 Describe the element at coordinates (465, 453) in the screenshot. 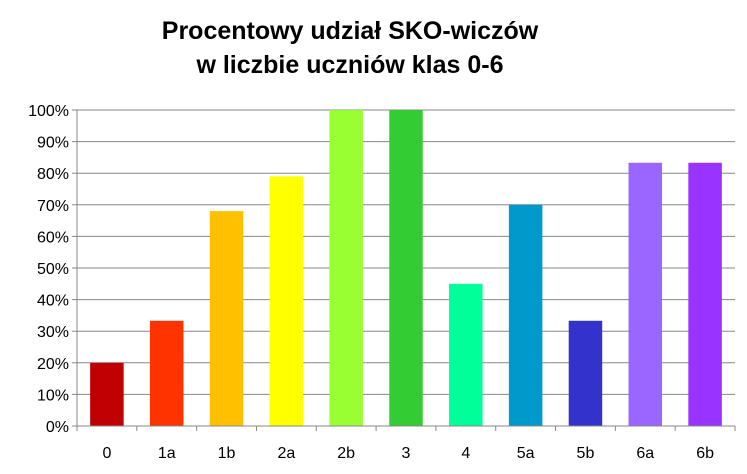

I see `x-tick-label: 4` at that location.